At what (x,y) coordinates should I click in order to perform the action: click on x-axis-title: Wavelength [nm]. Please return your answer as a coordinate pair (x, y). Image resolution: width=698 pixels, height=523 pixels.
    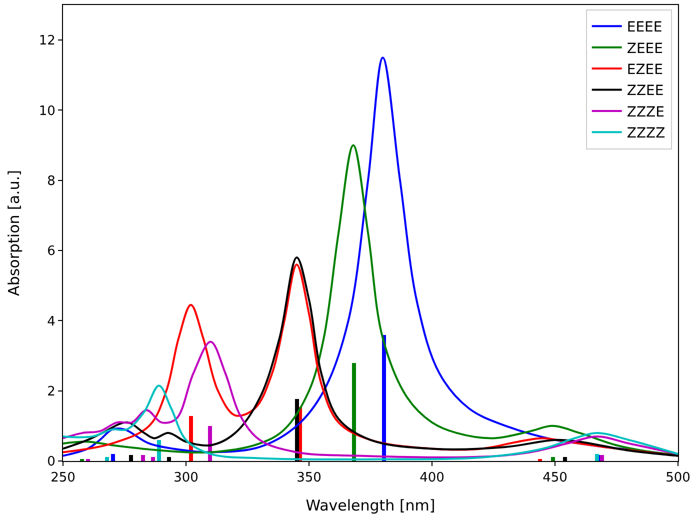
    Looking at the image, I should click on (371, 505).